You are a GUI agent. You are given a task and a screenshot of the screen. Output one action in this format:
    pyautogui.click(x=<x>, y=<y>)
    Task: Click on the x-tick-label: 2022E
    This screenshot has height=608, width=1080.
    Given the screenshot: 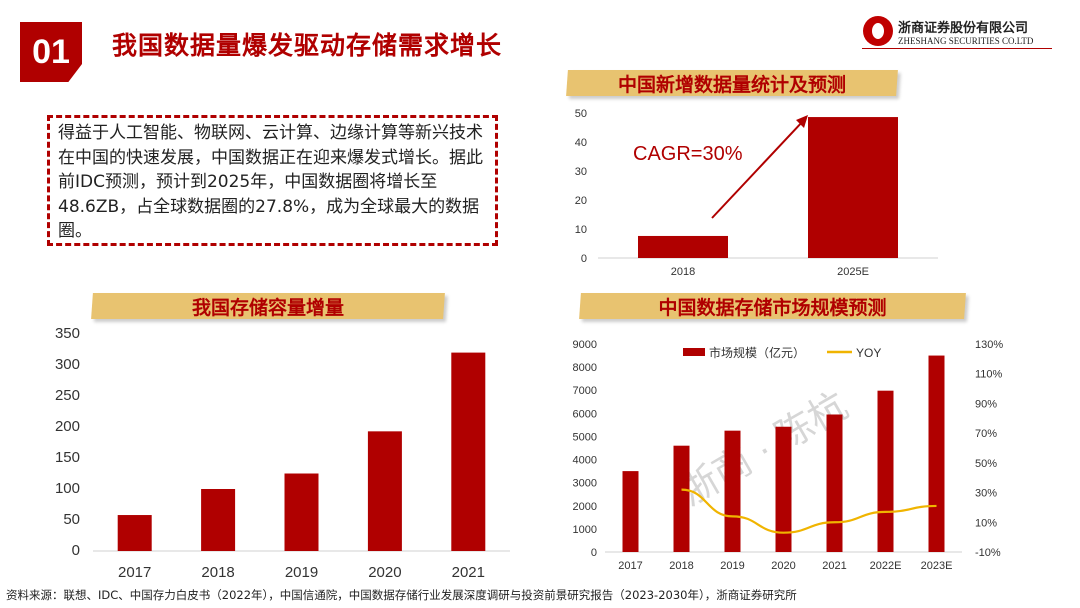 What is the action you would take?
    pyautogui.click(x=886, y=566)
    